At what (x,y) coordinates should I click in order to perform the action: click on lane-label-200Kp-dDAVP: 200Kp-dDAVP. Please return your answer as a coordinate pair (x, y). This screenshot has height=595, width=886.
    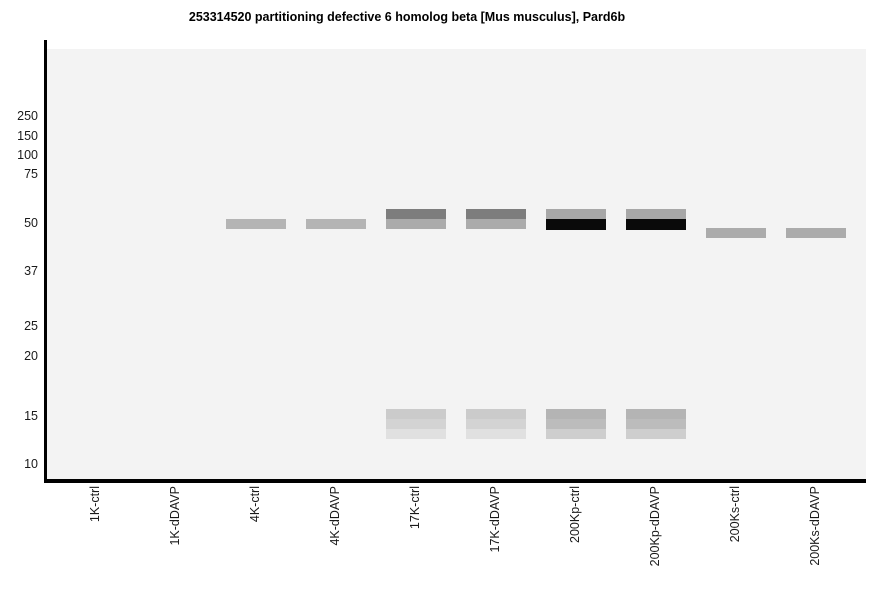
    Looking at the image, I should click on (655, 526).